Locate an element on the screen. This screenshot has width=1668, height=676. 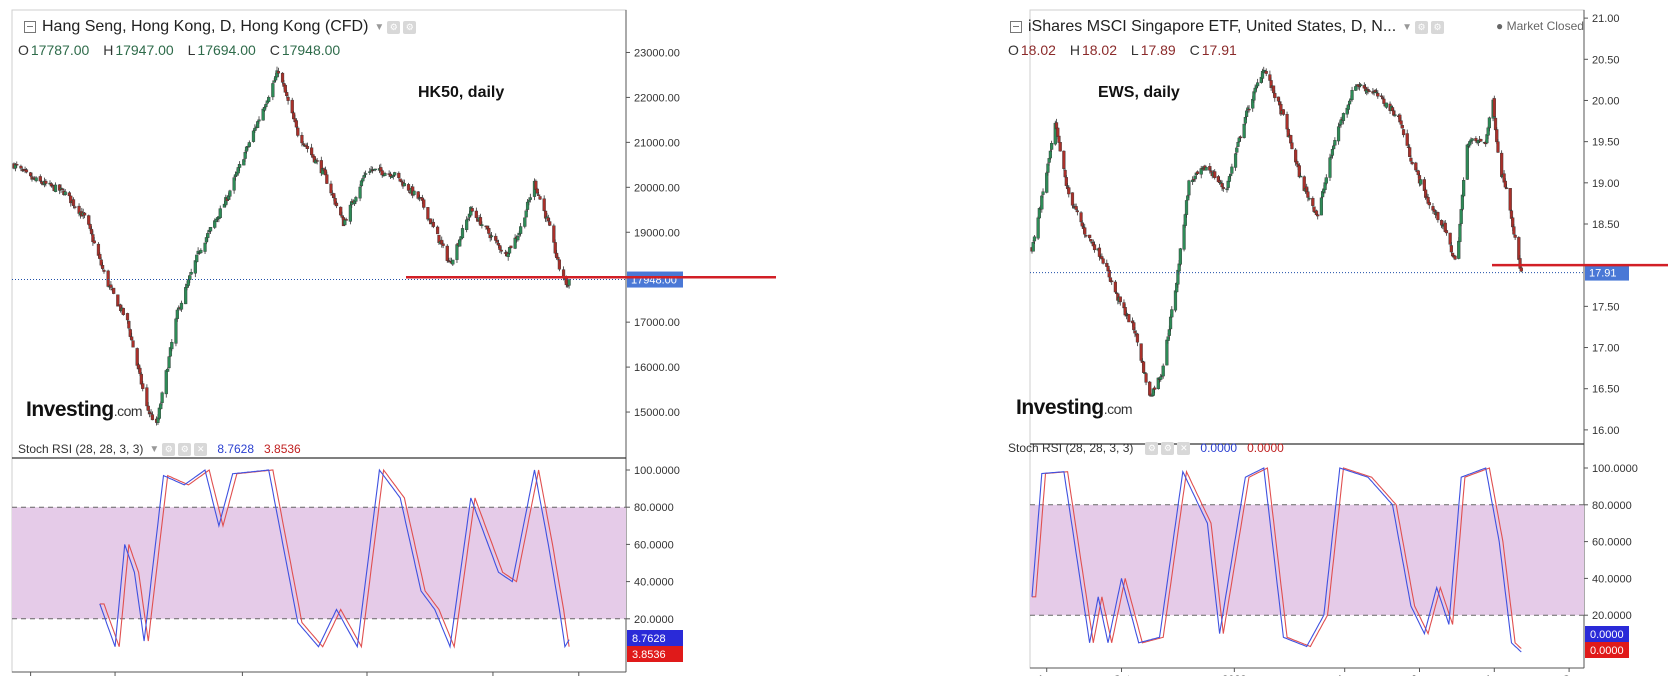
price-tick-label: 17.50 is located at coordinates (1606, 307).